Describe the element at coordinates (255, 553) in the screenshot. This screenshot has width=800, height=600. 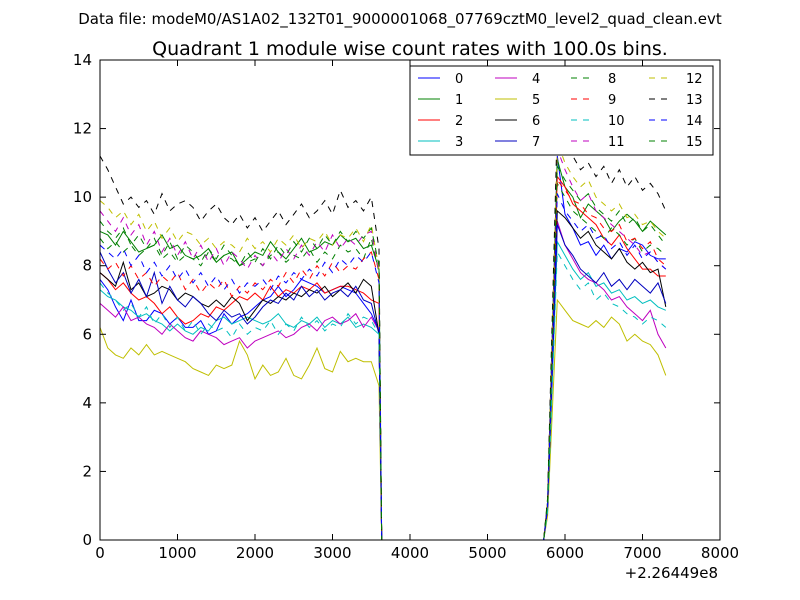
I see `x-tick-label: 2000` at that location.